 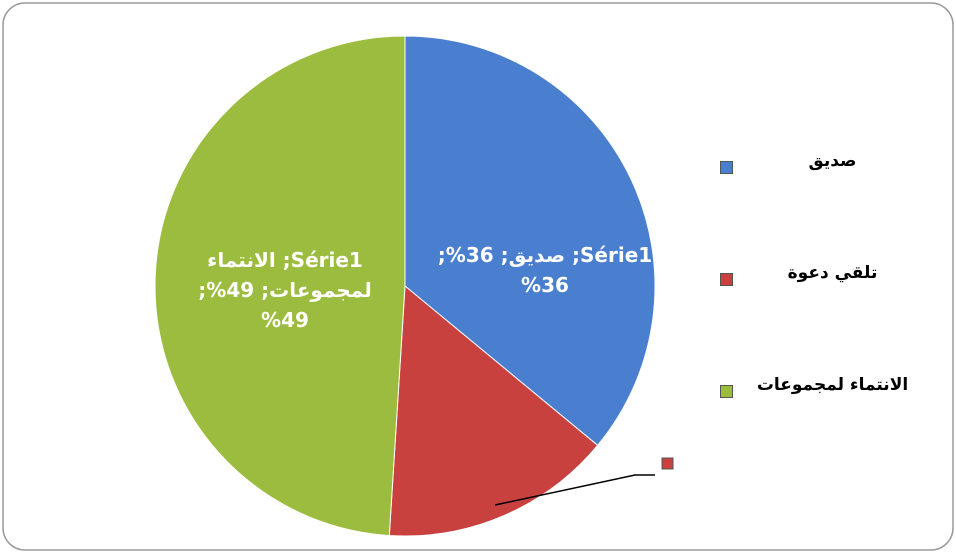 I want to click on legend-label: تلقي دعوة, so click(x=832, y=273).